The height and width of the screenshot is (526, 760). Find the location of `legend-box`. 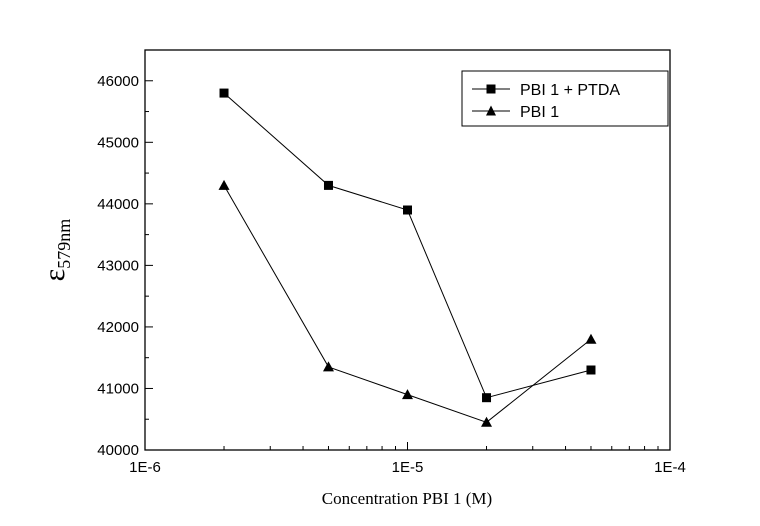

legend-box is located at coordinates (565, 98).